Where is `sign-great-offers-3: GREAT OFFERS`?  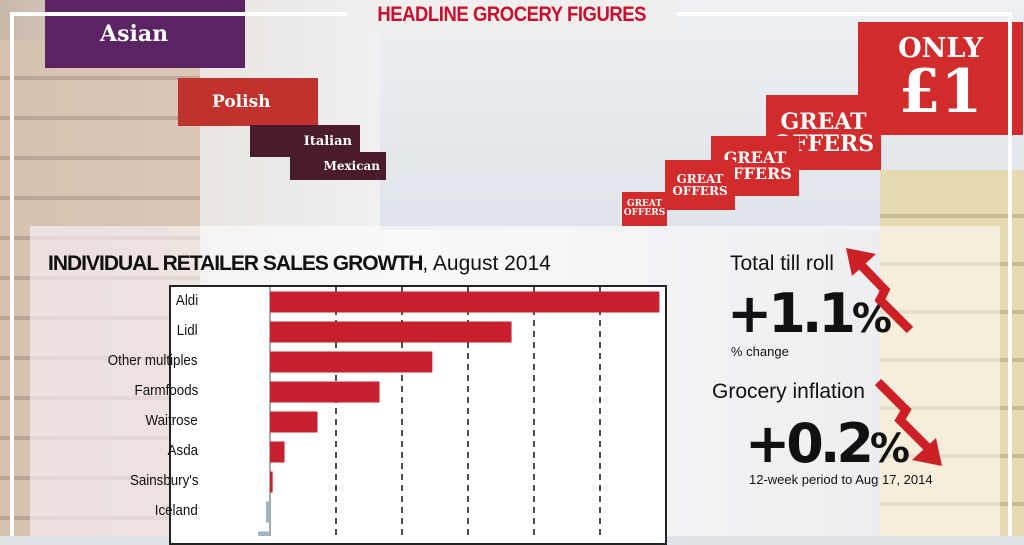 sign-great-offers-3: GREAT OFFERS is located at coordinates (700, 185).